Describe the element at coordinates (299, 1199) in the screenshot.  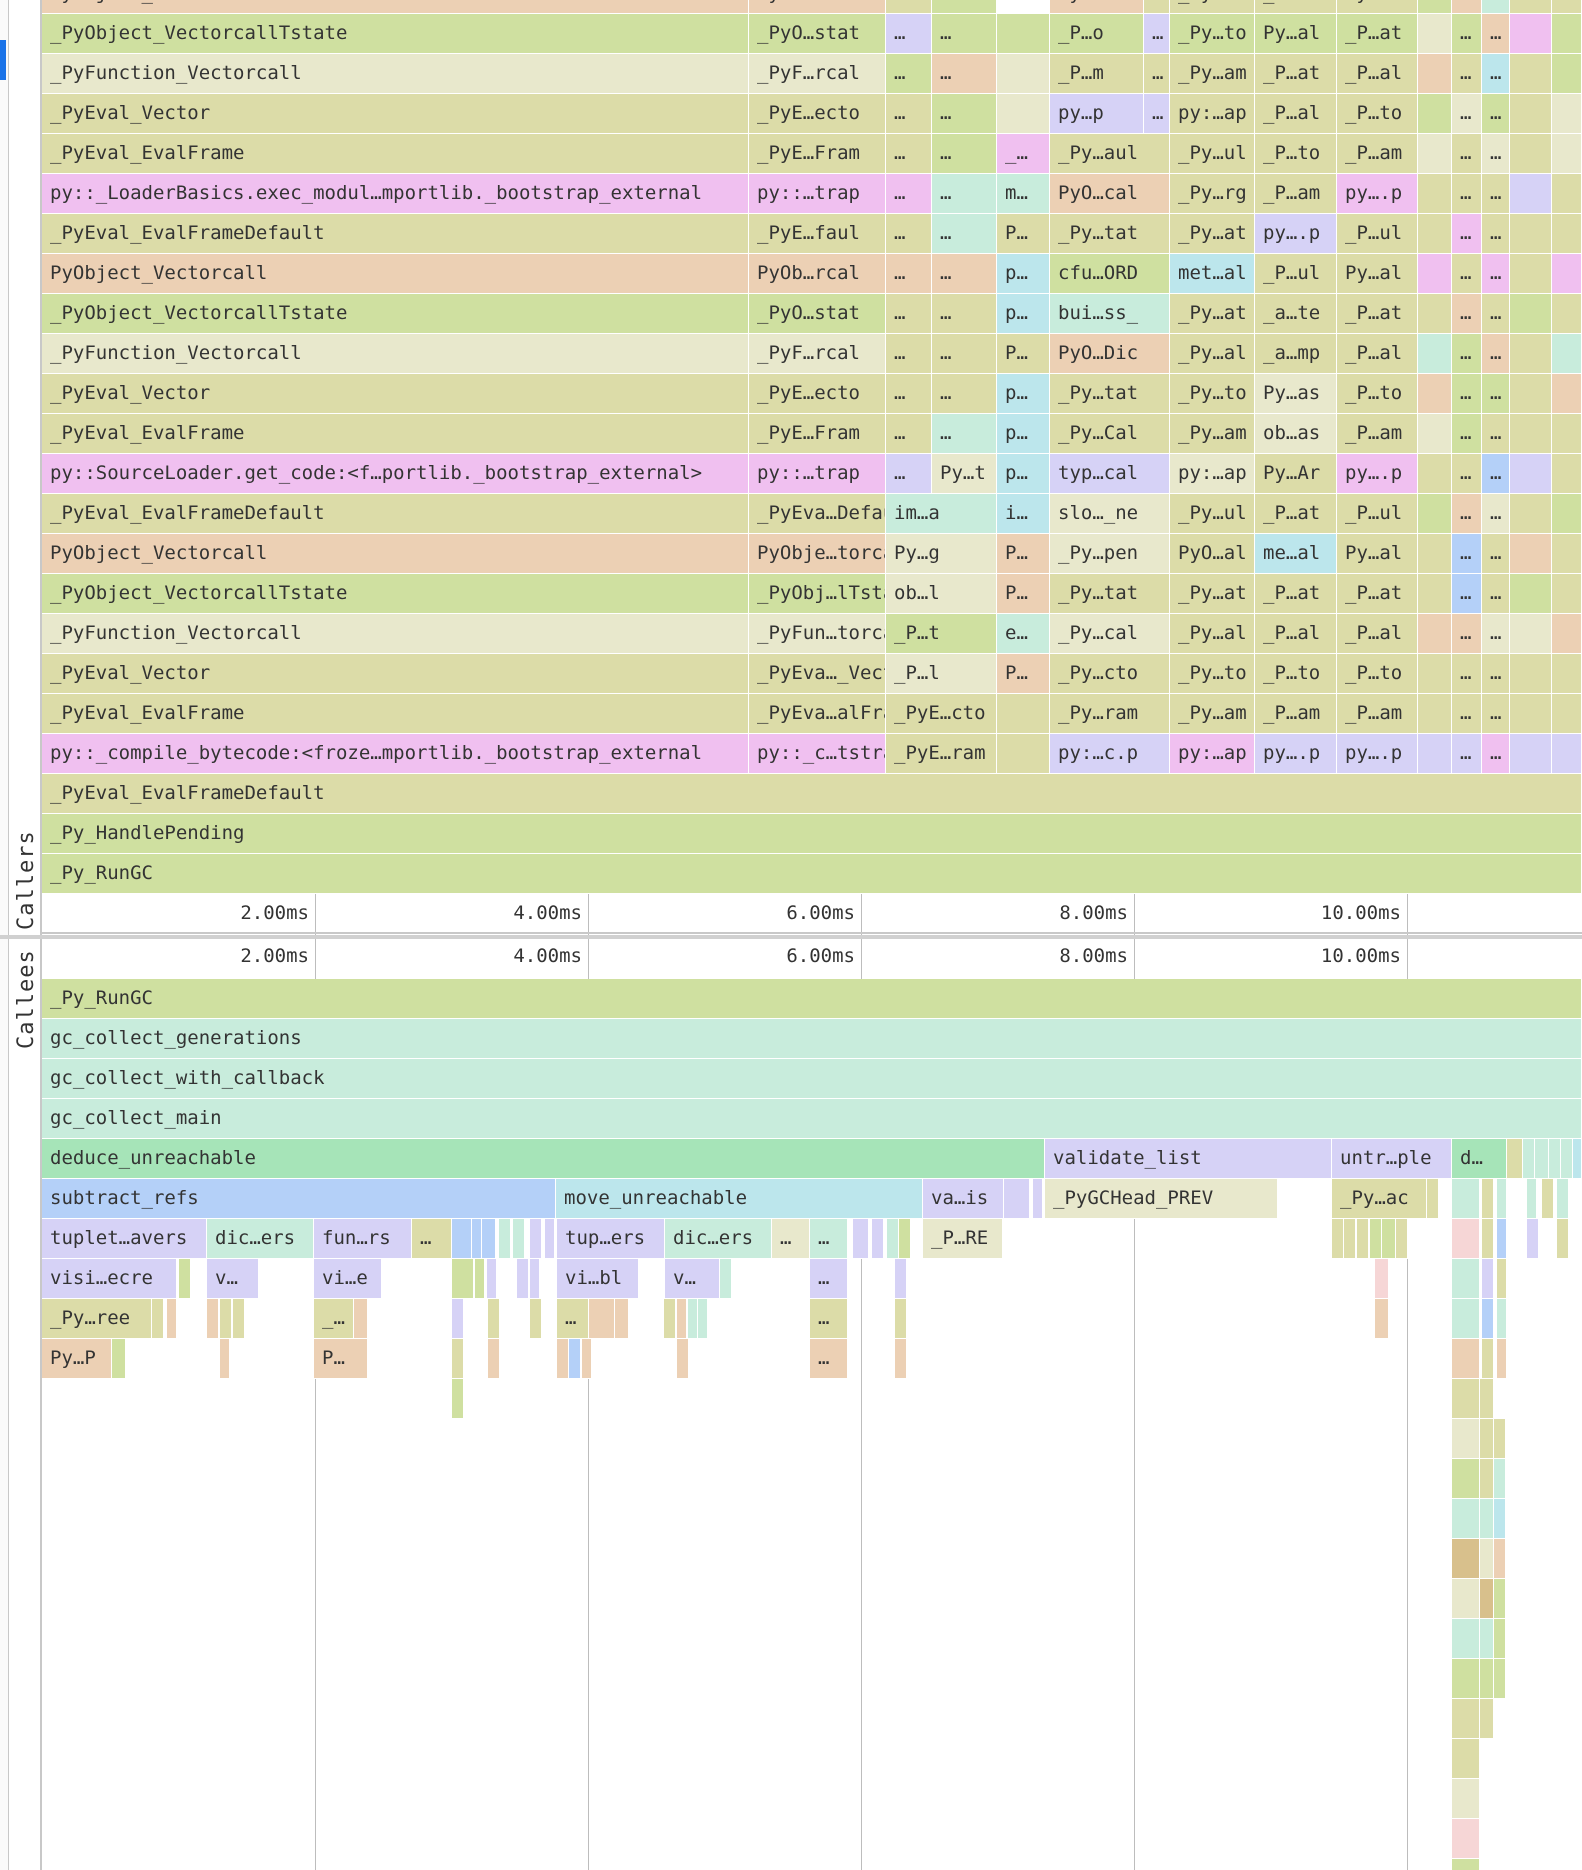
I see `callee-frame: subtract_refs` at that location.